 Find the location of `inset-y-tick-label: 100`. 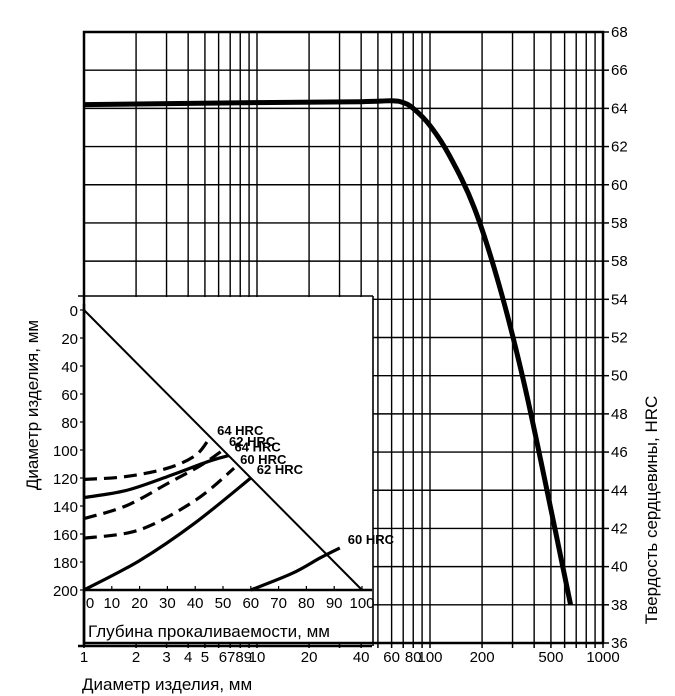

inset-y-tick-label: 100 is located at coordinates (65, 451).